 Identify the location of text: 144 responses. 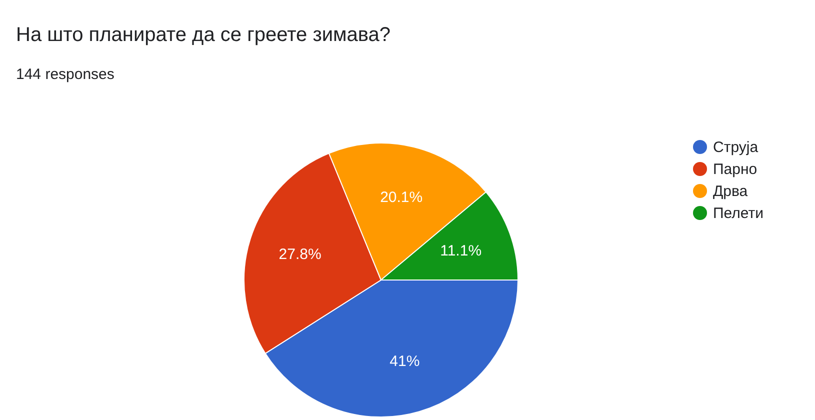
(65, 74).